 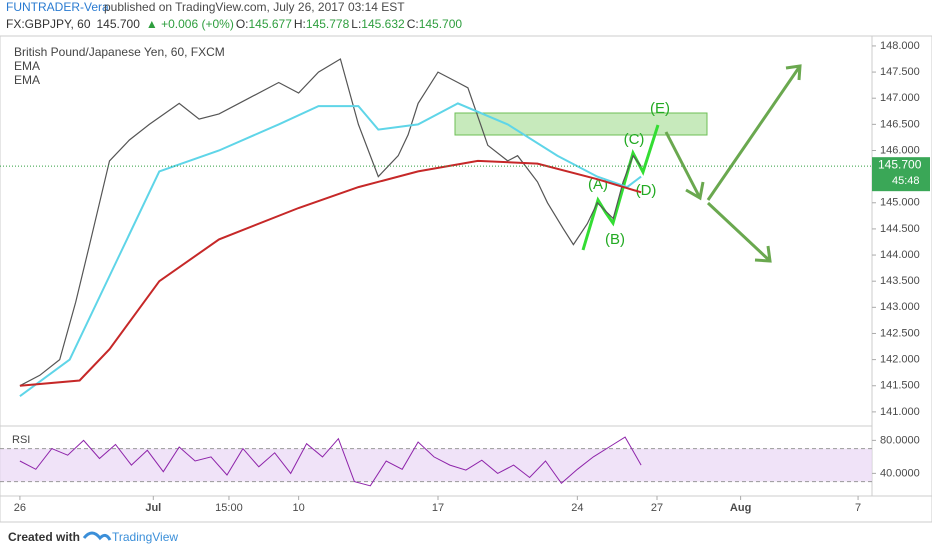 What do you see at coordinates (620, 187) in the screenshot?
I see `wave-path` at bounding box center [620, 187].